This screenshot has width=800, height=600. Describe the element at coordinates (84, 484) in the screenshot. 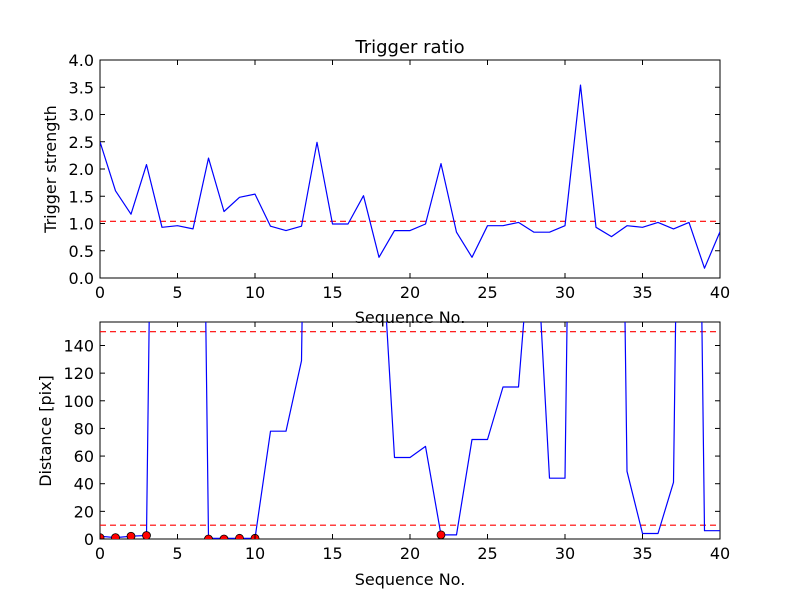

I see `y-tick-label: 40` at that location.